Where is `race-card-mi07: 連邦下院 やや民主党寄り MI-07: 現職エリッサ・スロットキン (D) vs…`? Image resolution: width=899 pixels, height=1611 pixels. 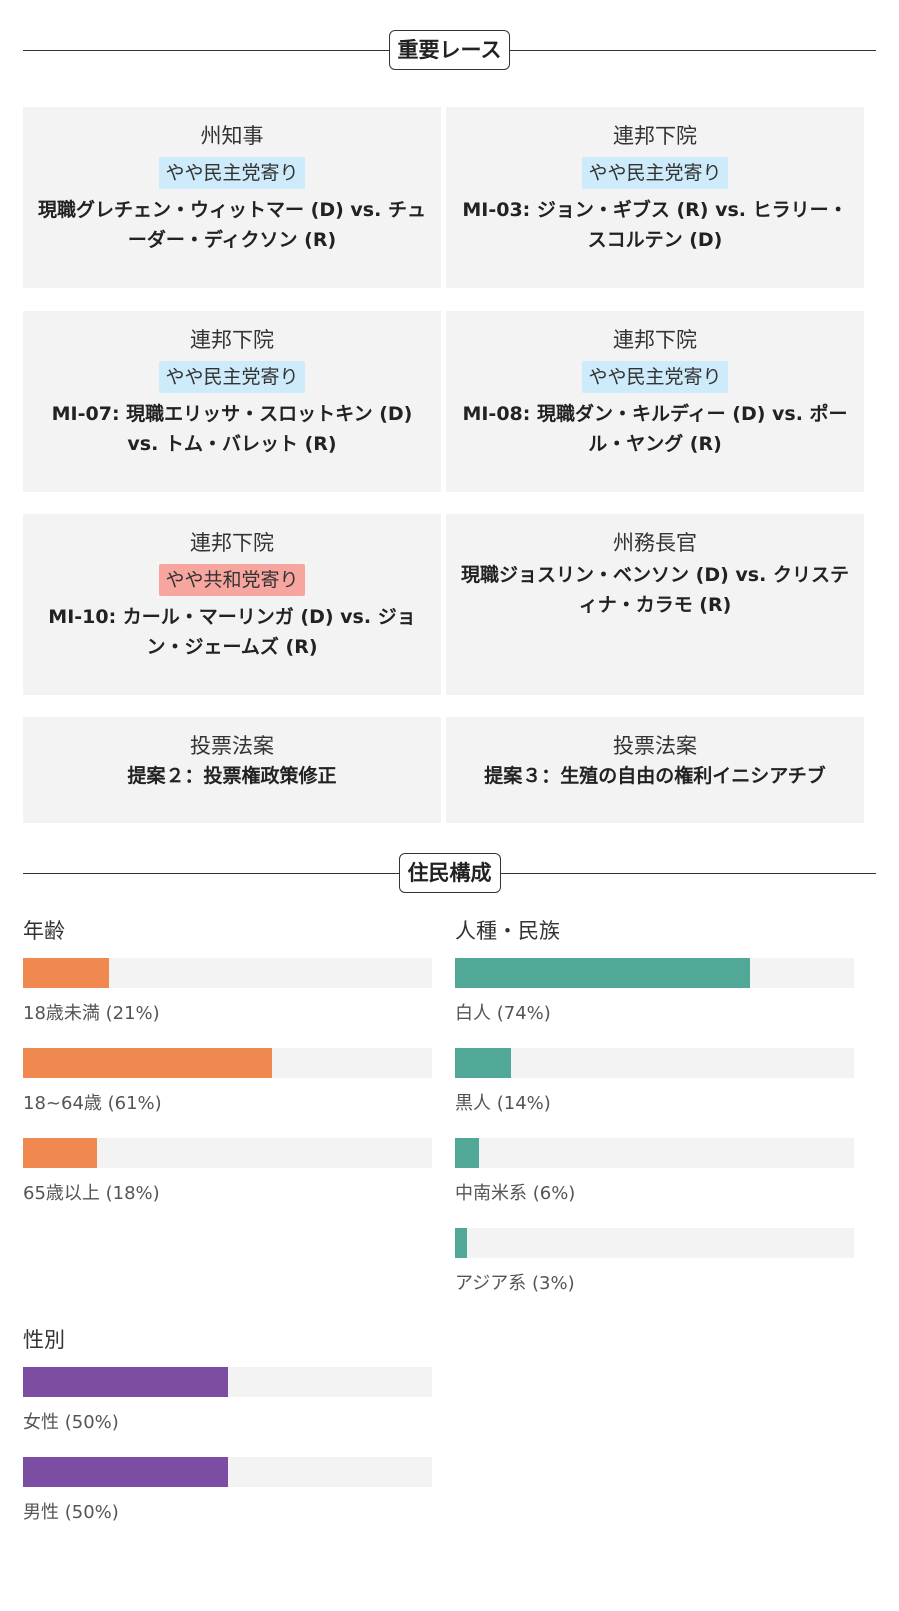
race-card-mi07: 連邦下院 やや民主党寄り MI-07: 現職エリッサ・スロットキン (D) vs… is located at coordinates (232, 401).